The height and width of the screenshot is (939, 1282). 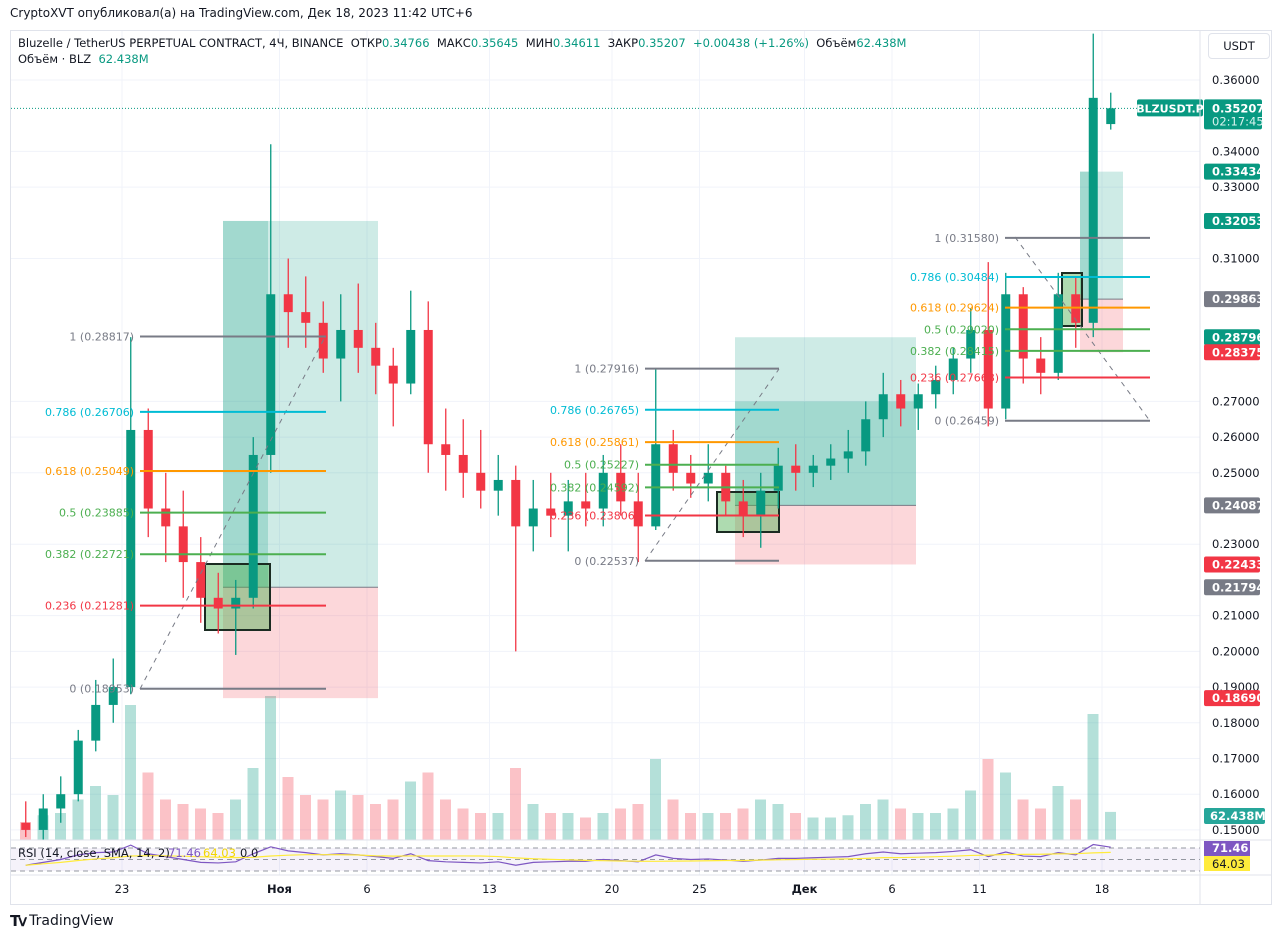 What do you see at coordinates (89, 471) in the screenshot?
I see `fib-level-label: 0.618 (0.25049)` at bounding box center [89, 471].